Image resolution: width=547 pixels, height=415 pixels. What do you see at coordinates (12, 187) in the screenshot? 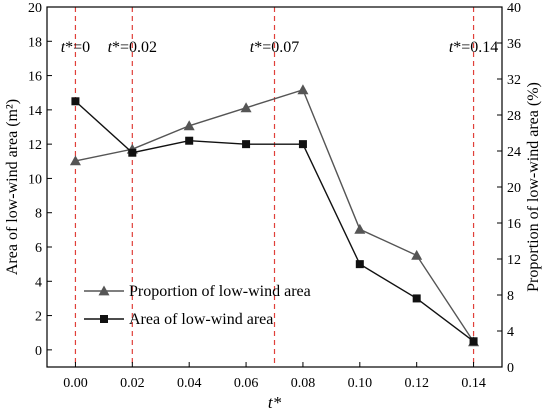
I see `left-axis-title: Area of low-wind area (m²)` at bounding box center [12, 187].